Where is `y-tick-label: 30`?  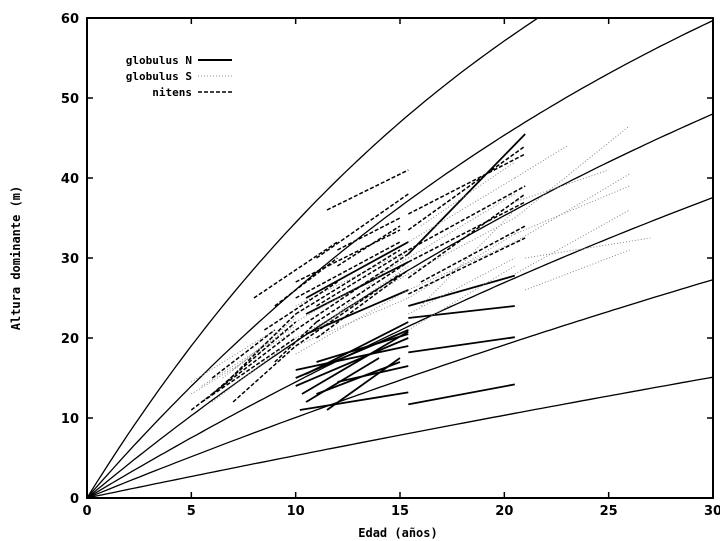
y-tick-label: 30 is located at coordinates (70, 259).